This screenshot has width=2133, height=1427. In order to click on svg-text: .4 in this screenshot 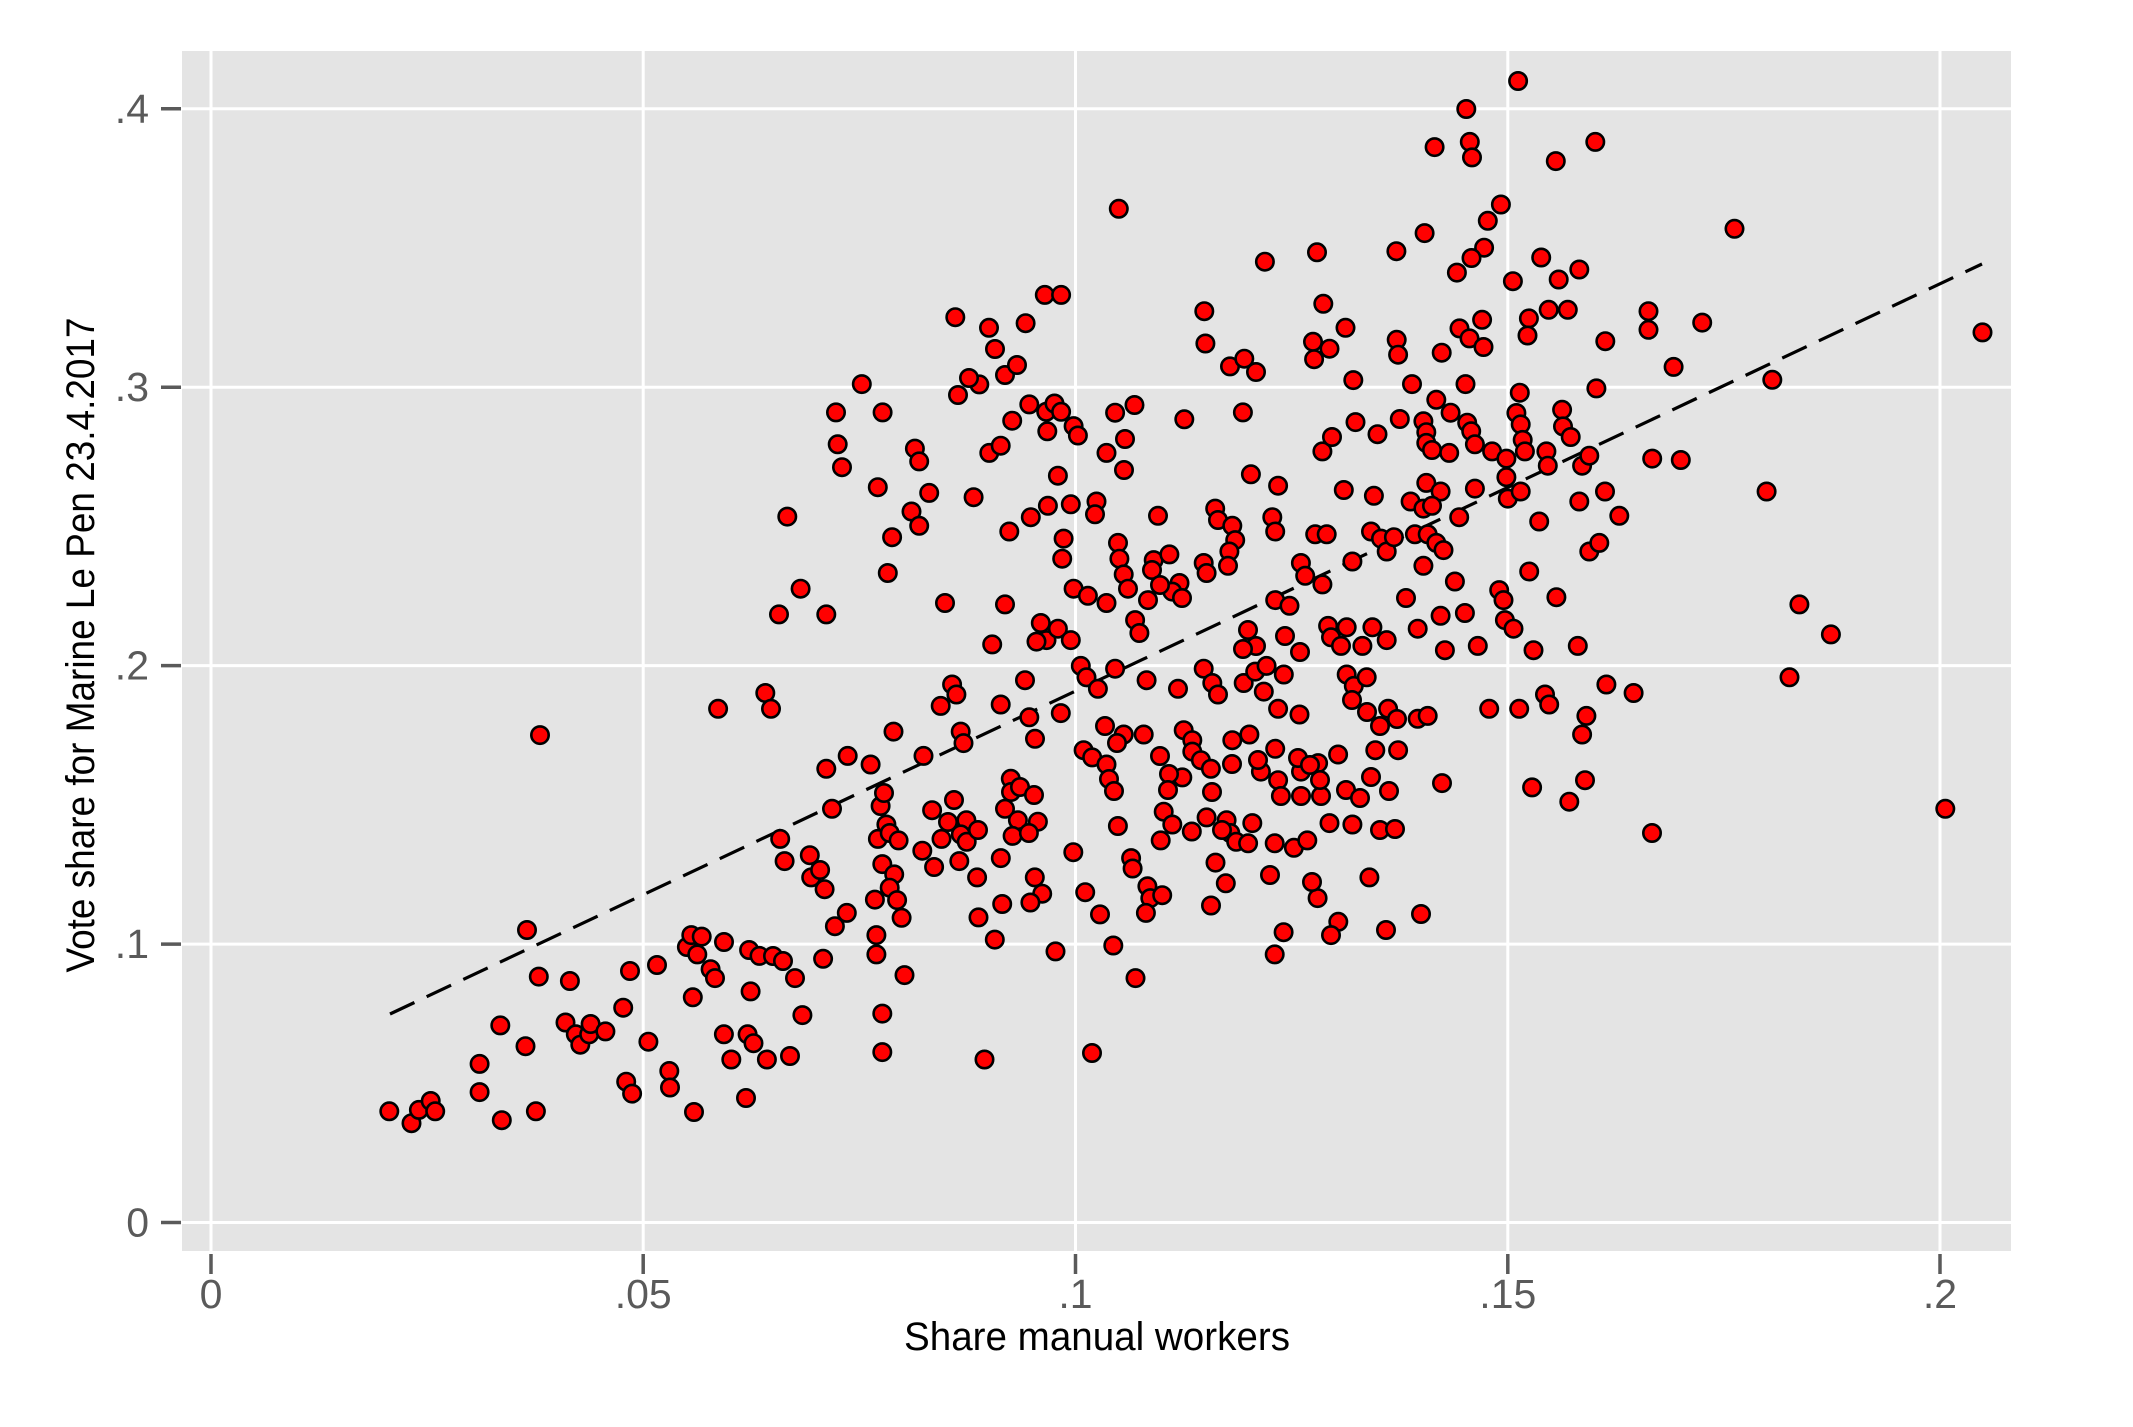, I will do `click(132, 109)`.